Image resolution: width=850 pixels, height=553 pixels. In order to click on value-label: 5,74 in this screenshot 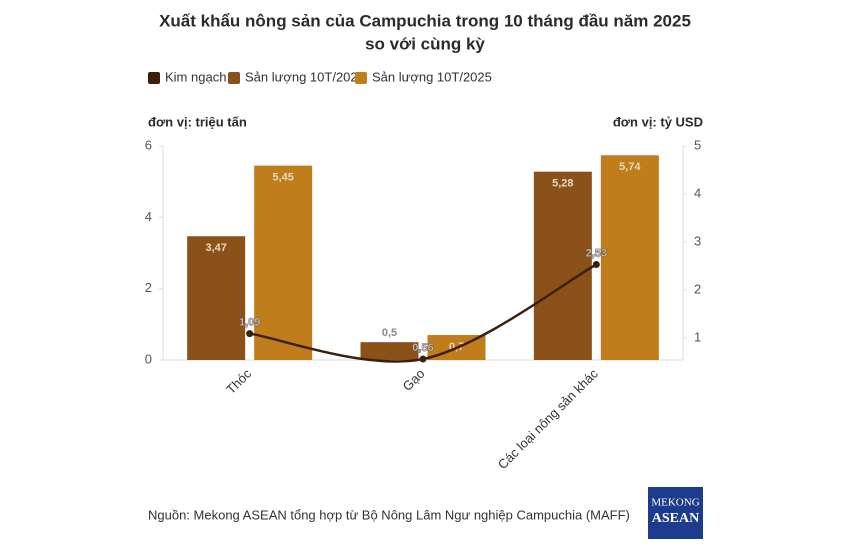, I will do `click(630, 167)`.